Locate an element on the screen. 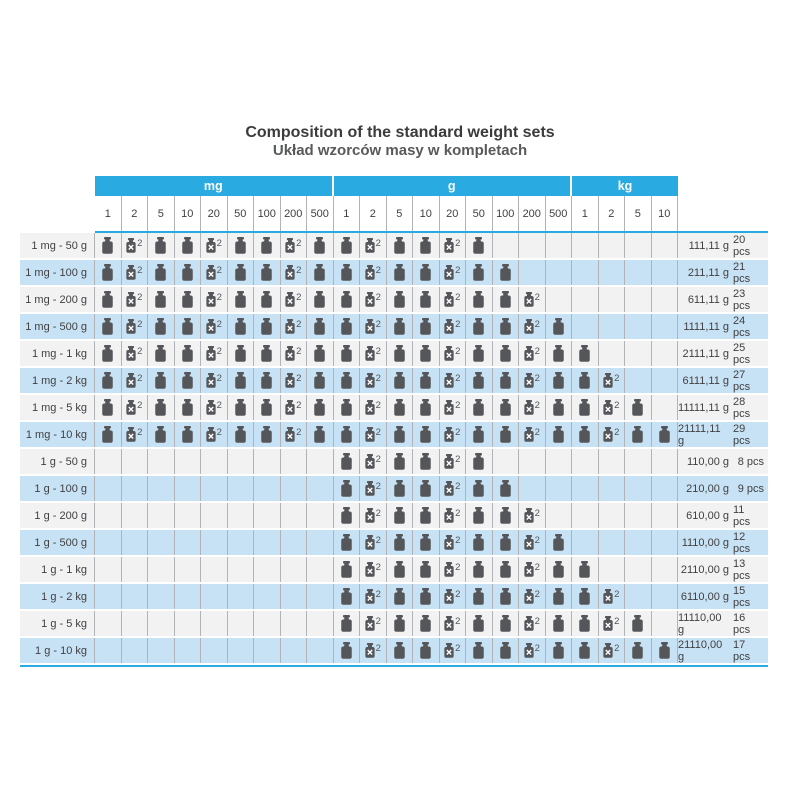  table-row: 1 mg - 100 g 2 2 2 2 2 211,11 g 21 pcs is located at coordinates (394, 273).